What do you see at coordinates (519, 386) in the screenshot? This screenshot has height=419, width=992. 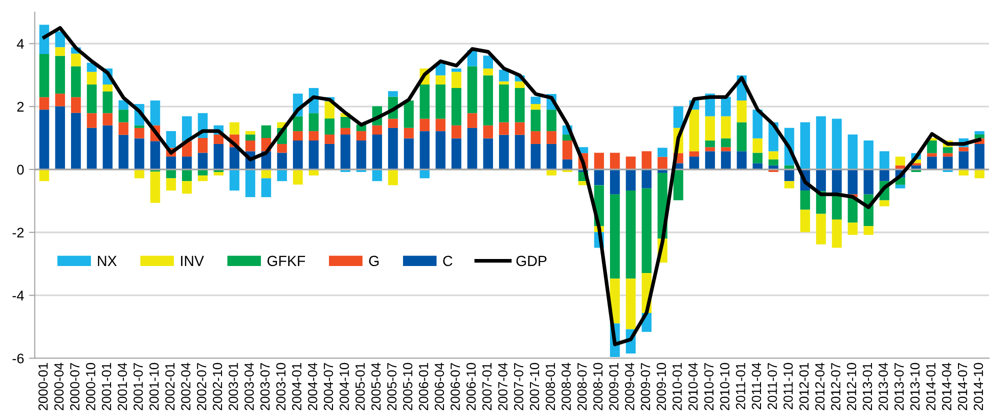 I see `x-tick-label: 2007-07` at bounding box center [519, 386].